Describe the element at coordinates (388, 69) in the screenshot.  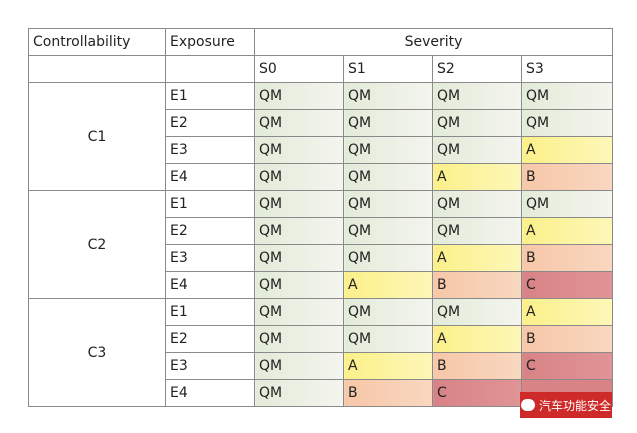
I see `severity-level: S1` at that location.